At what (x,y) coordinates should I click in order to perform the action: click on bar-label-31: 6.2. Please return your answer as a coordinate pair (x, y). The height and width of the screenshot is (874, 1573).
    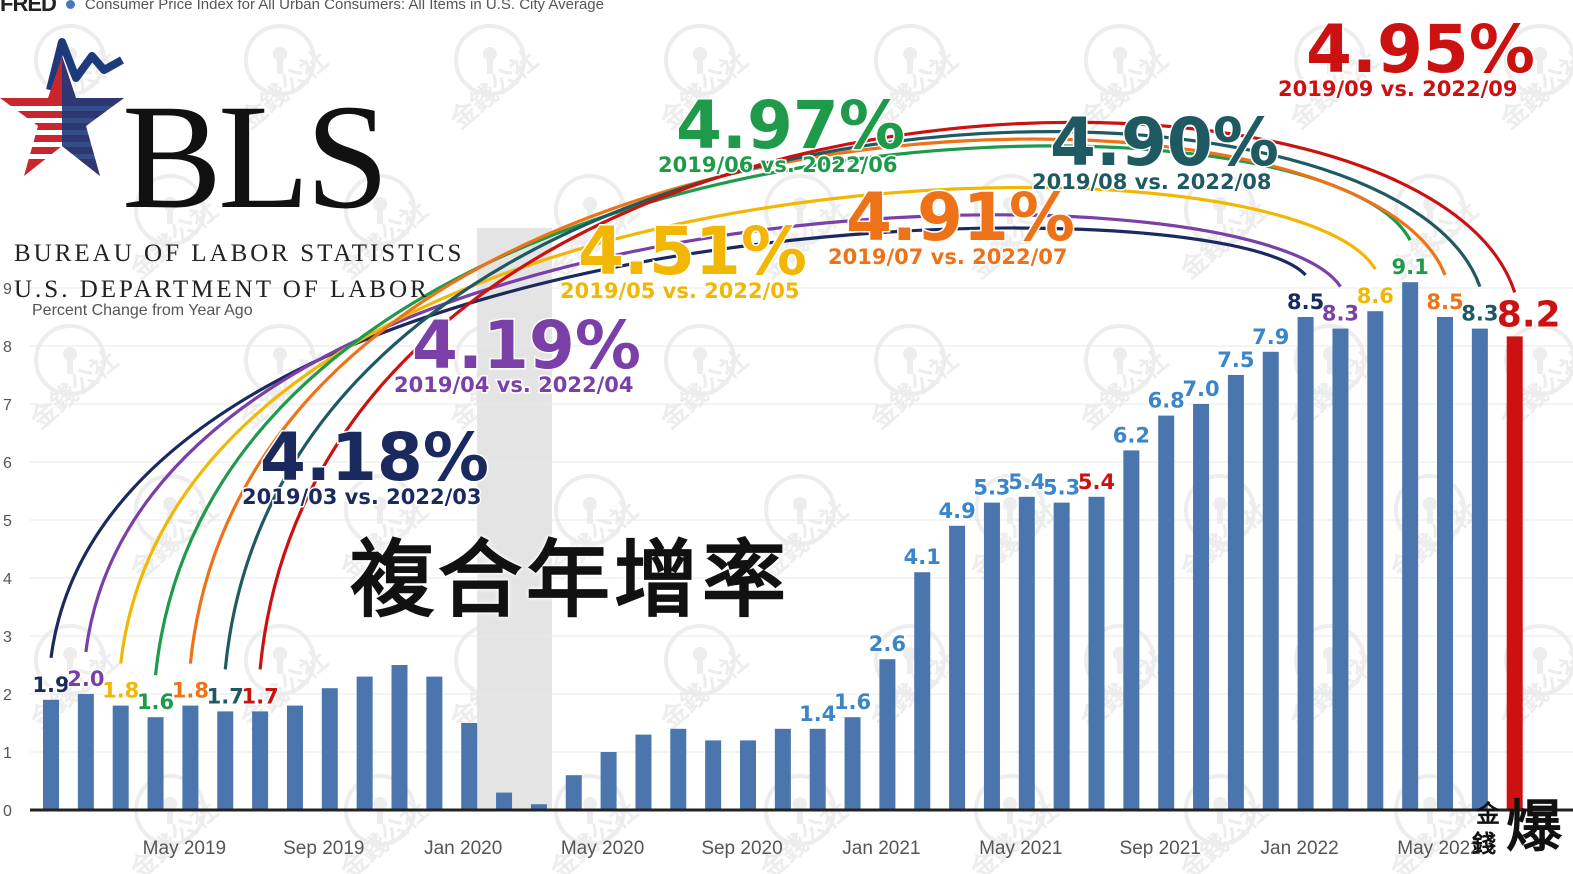
    Looking at the image, I should click on (1131, 435).